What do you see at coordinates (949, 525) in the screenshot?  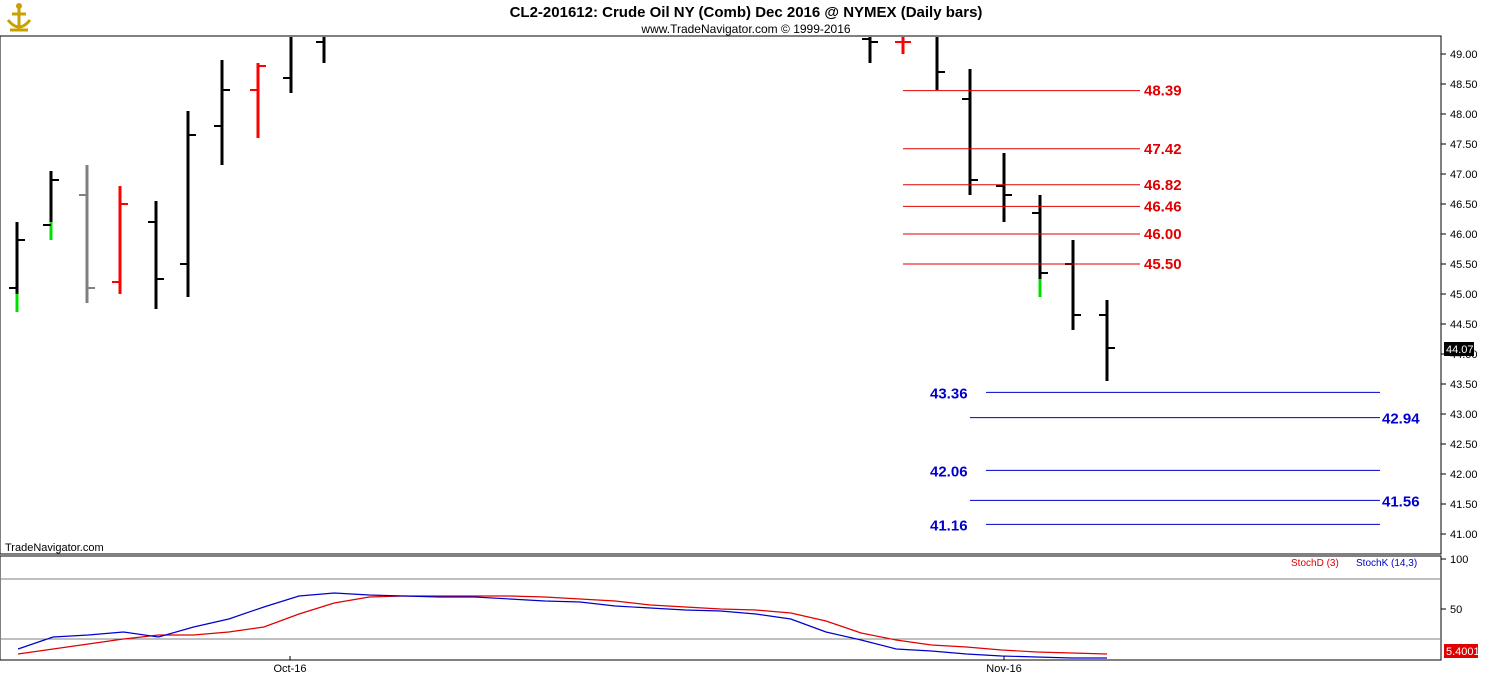 I see `support-label: 41.16` at bounding box center [949, 525].